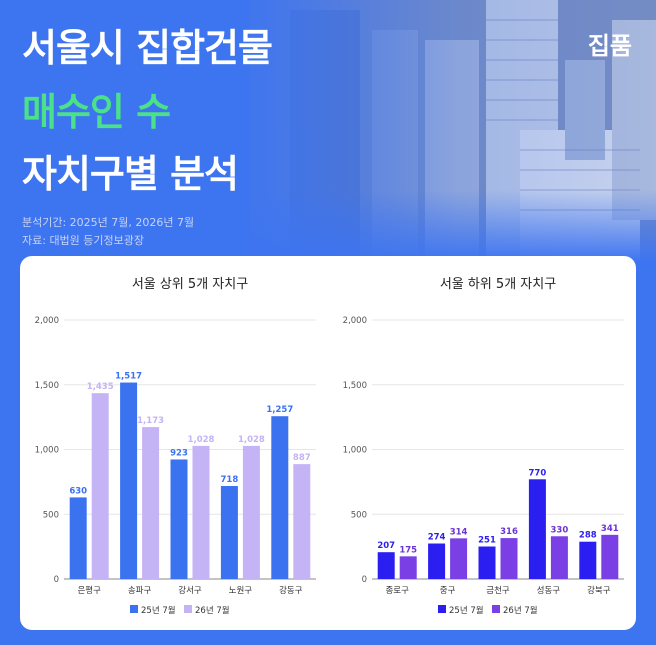  I want to click on bar-value-label: 314, so click(459, 532).